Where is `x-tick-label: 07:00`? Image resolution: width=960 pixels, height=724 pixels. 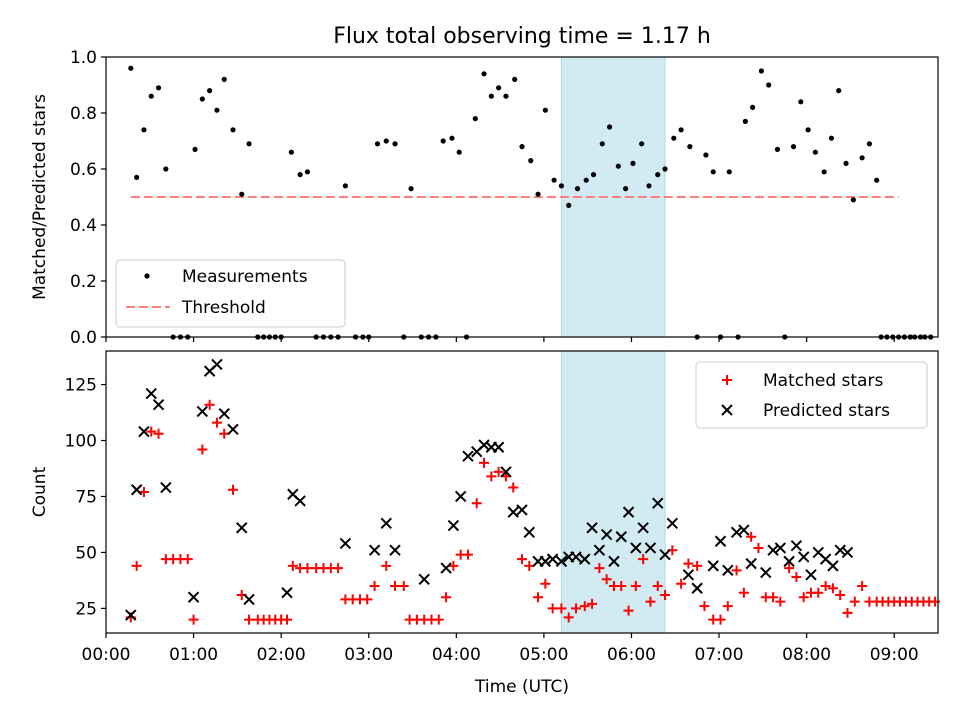
x-tick-label: 07:00 is located at coordinates (719, 655).